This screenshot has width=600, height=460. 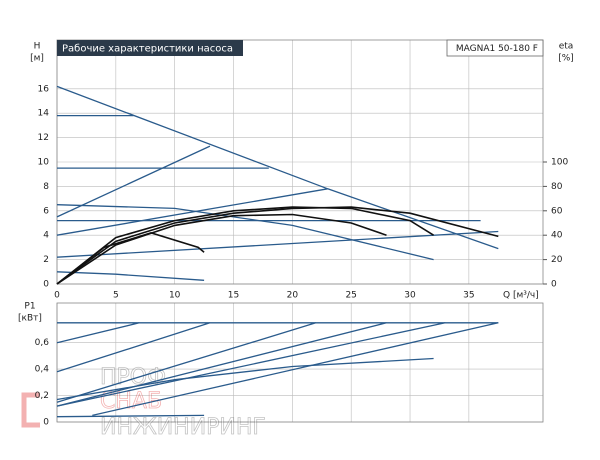 What do you see at coordinates (521, 296) in the screenshot?
I see `x-axis-label: Q [м³/ч]` at bounding box center [521, 296].